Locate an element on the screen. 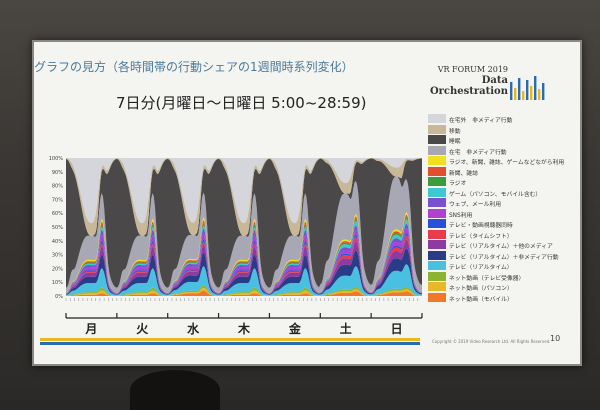 The image size is (600, 410). slide-title: グラフの見方（各時間帯の行動シェアの1週間時系列変化） is located at coordinates (194, 67).